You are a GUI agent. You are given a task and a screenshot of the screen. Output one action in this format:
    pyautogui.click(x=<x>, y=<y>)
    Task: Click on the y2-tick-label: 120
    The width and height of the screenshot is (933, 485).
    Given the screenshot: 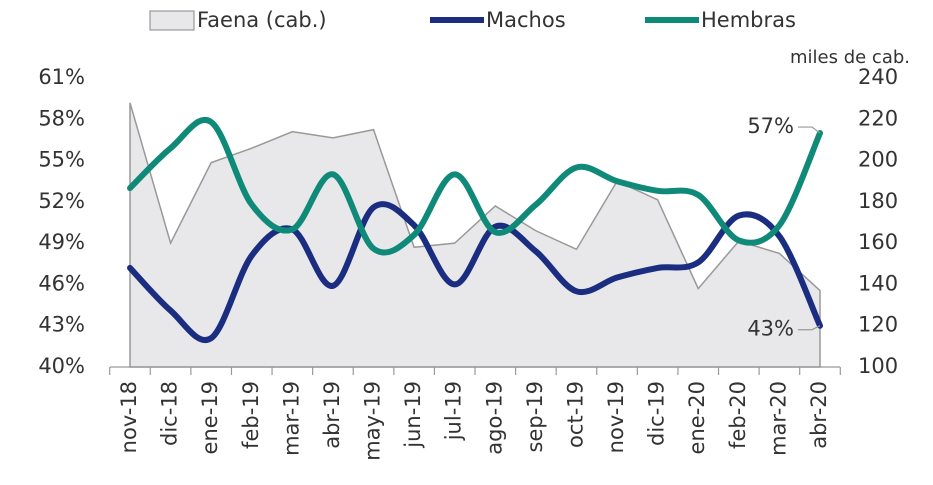 What is the action you would take?
    pyautogui.click(x=878, y=325)
    